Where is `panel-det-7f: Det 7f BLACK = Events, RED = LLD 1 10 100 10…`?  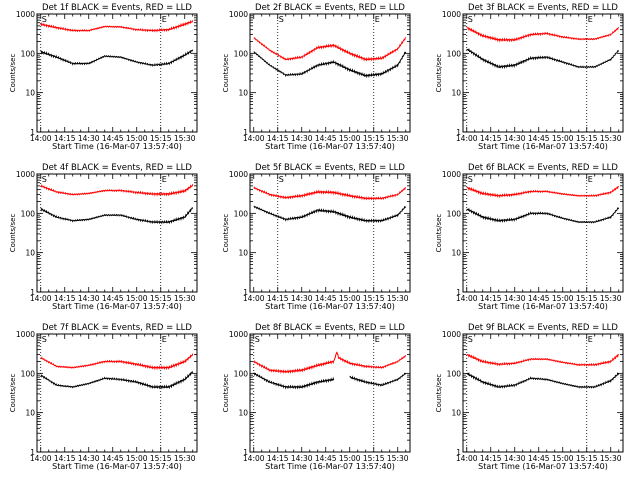 panel-det-7f: Det 7f BLACK = Events, RED = LLD 1 10 100 10… is located at coordinates (103, 397).